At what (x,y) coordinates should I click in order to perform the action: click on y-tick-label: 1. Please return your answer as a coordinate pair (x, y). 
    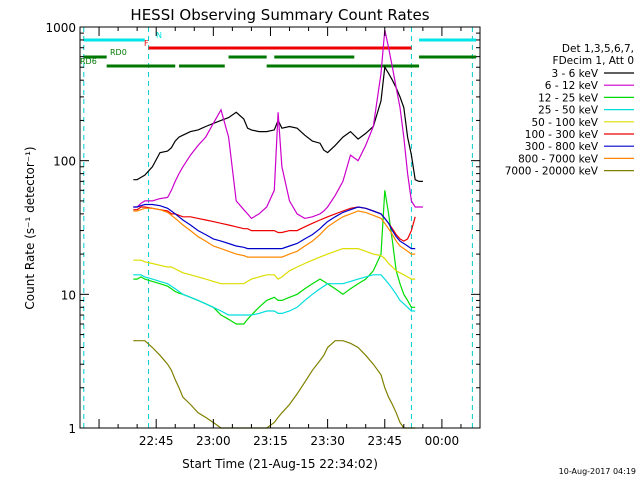
    Looking at the image, I should click on (72, 429).